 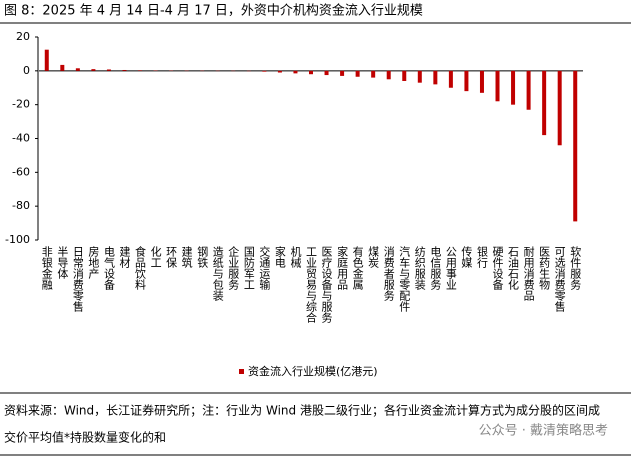 I want to click on x-tick-label: 房地产, so click(x=93, y=263).